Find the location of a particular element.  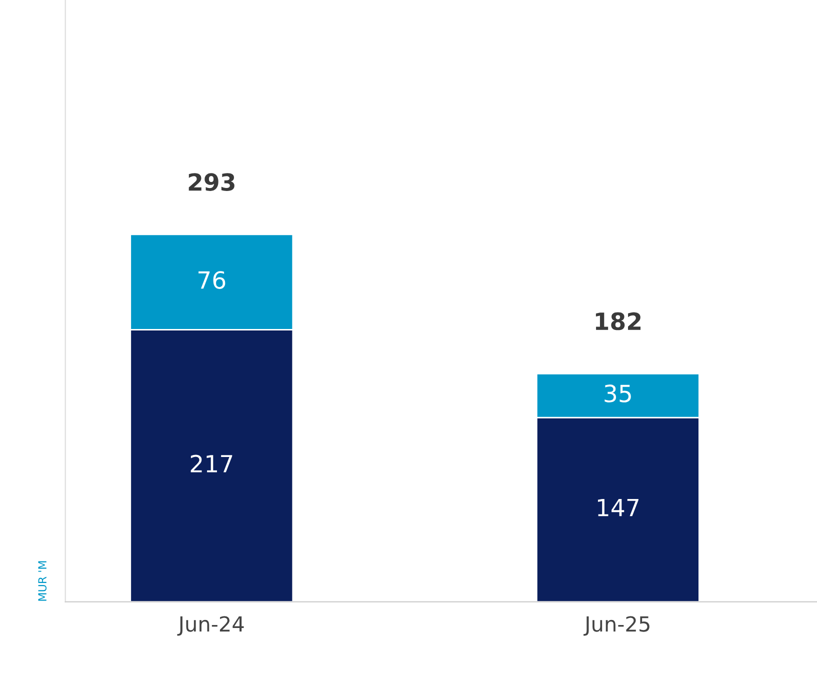

data-label: 217 is located at coordinates (211, 463).